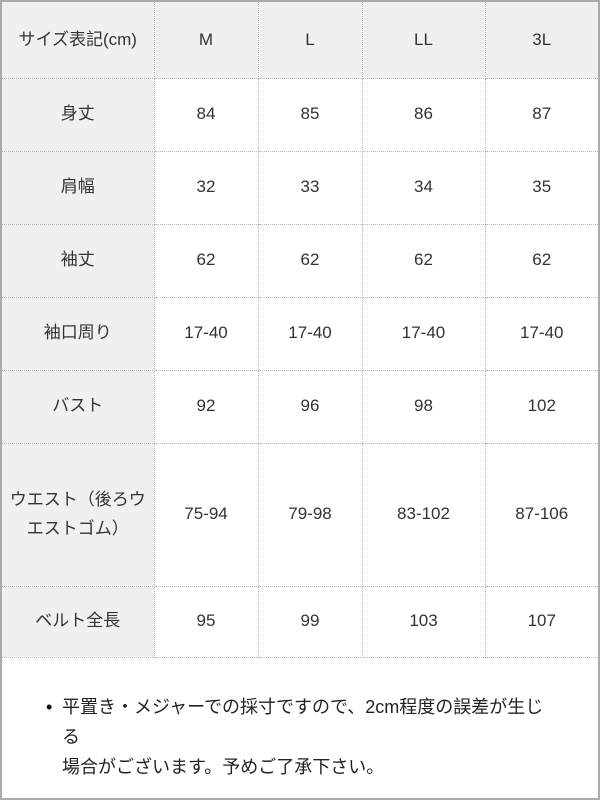  What do you see at coordinates (310, 187) in the screenshot?
I see `size-value-cell: 33` at bounding box center [310, 187].